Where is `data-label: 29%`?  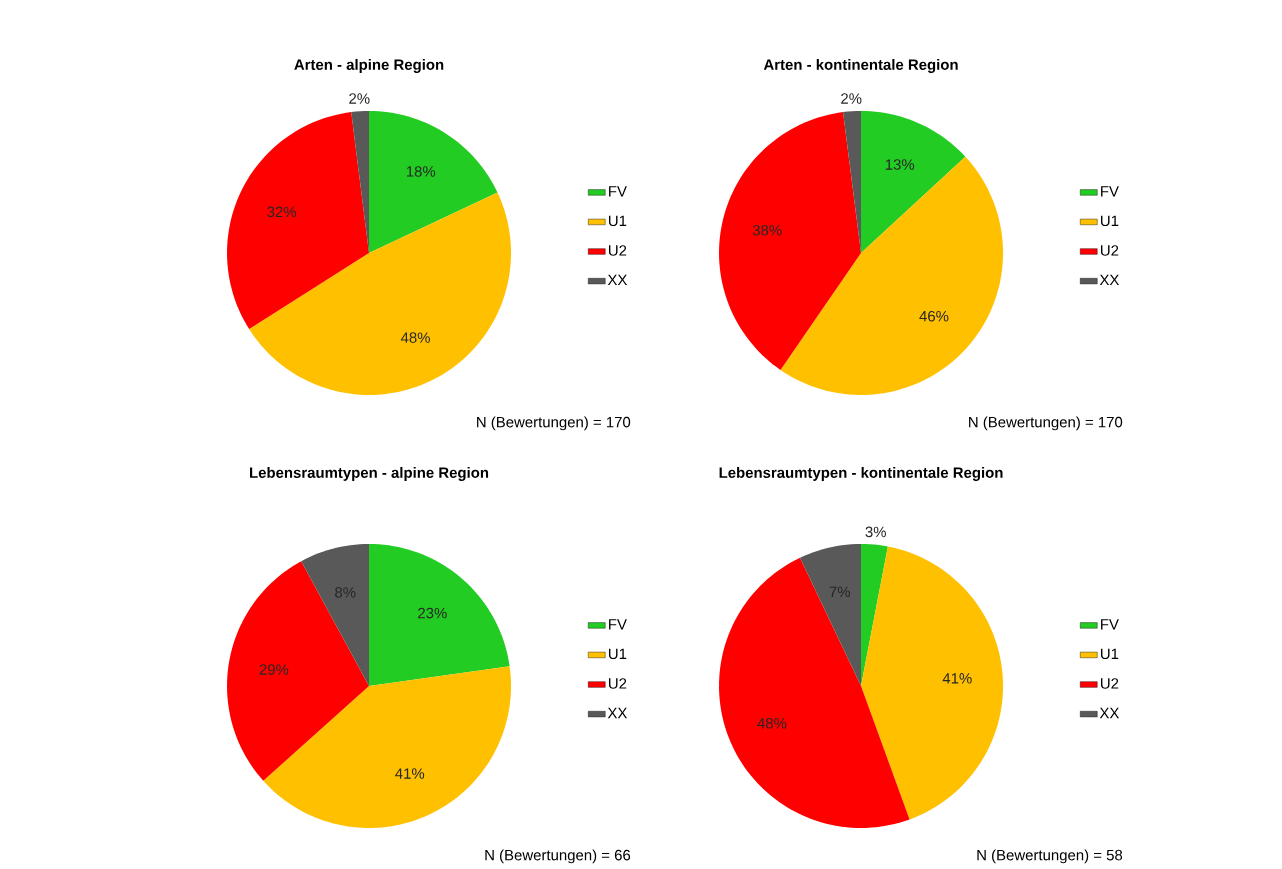 data-label: 29% is located at coordinates (274, 669).